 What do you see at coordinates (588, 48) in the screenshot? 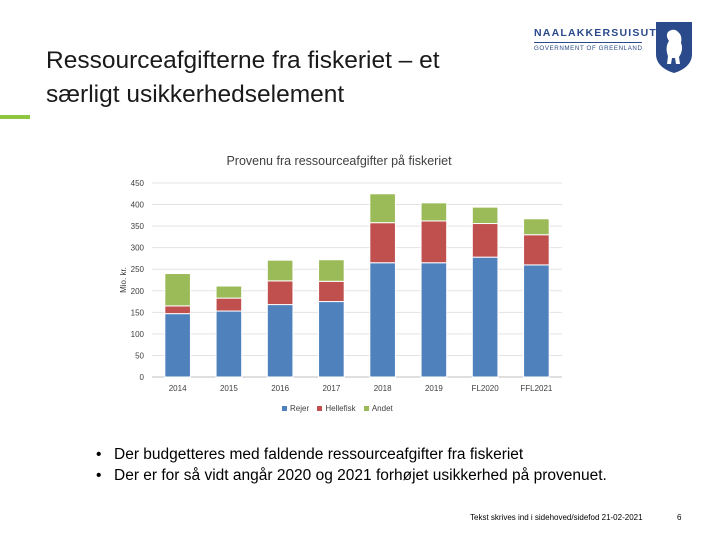
I see `logo-subtitle: GOVERNMENT OF GREENLAND` at bounding box center [588, 48].